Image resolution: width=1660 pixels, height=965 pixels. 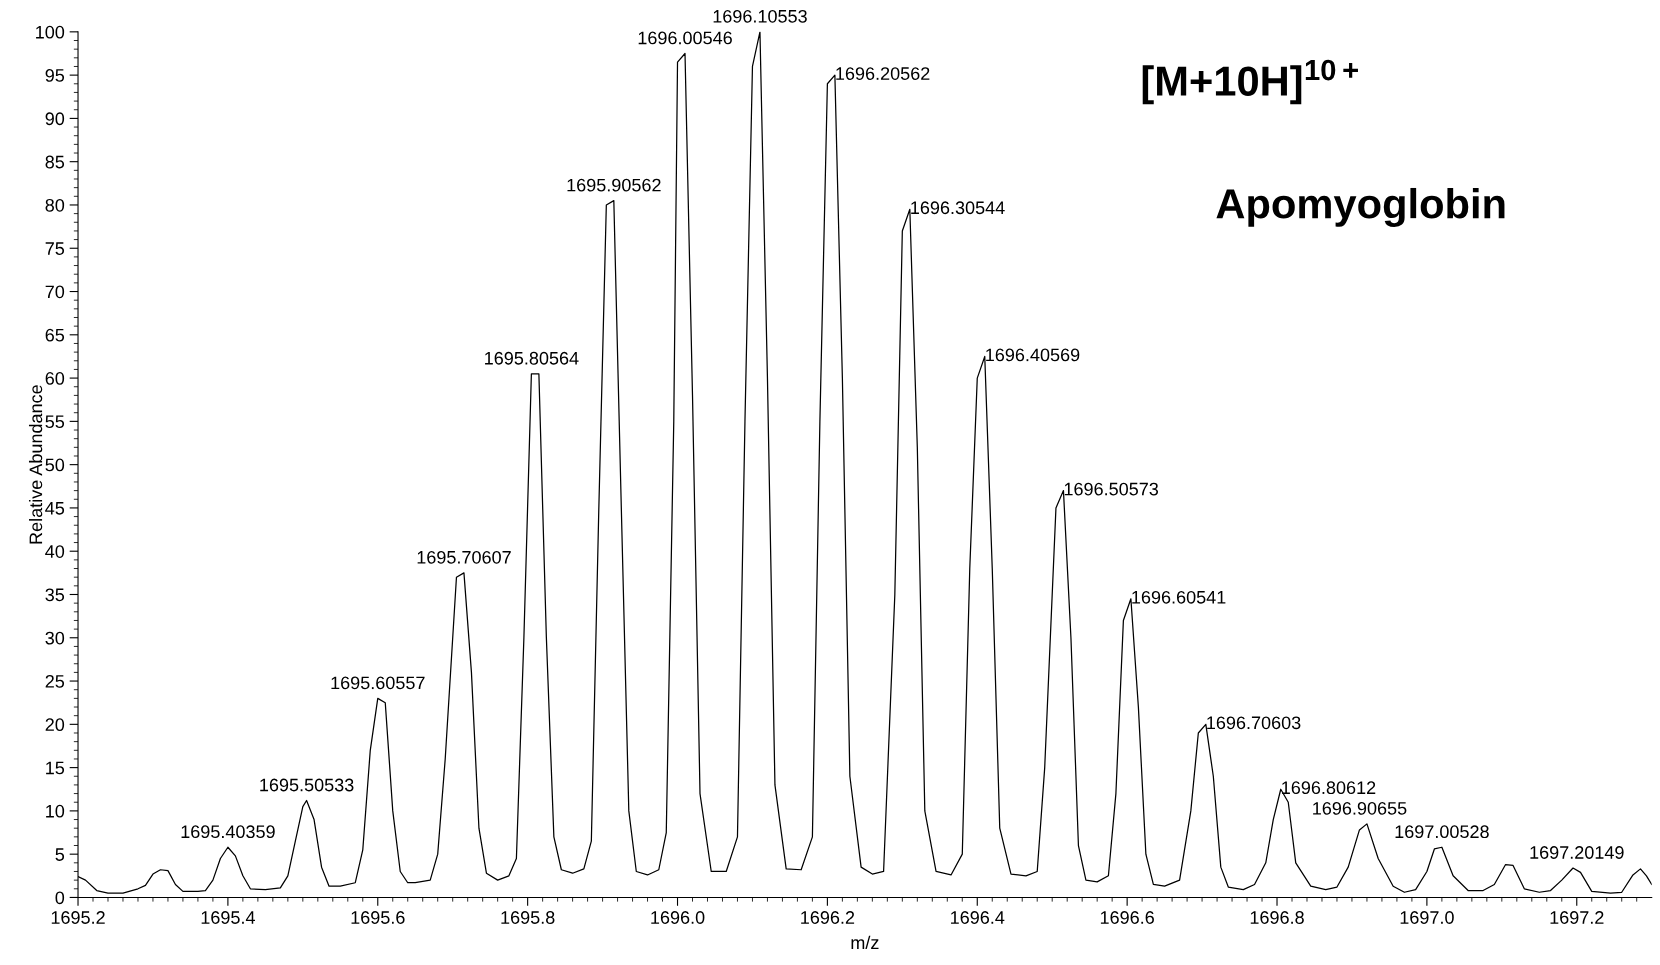 What do you see at coordinates (55, 248) in the screenshot?
I see `y-tick-label: 75` at bounding box center [55, 248].